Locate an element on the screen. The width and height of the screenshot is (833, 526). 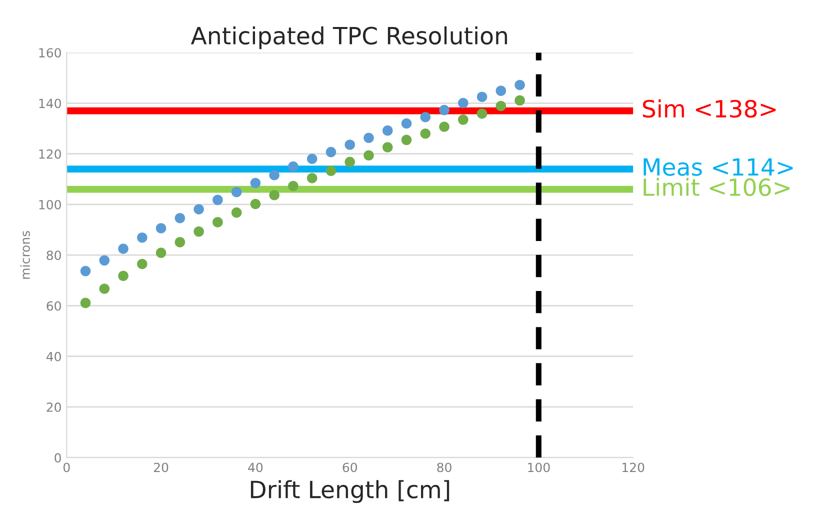
y-tick-label: 0 is located at coordinates (57, 458).